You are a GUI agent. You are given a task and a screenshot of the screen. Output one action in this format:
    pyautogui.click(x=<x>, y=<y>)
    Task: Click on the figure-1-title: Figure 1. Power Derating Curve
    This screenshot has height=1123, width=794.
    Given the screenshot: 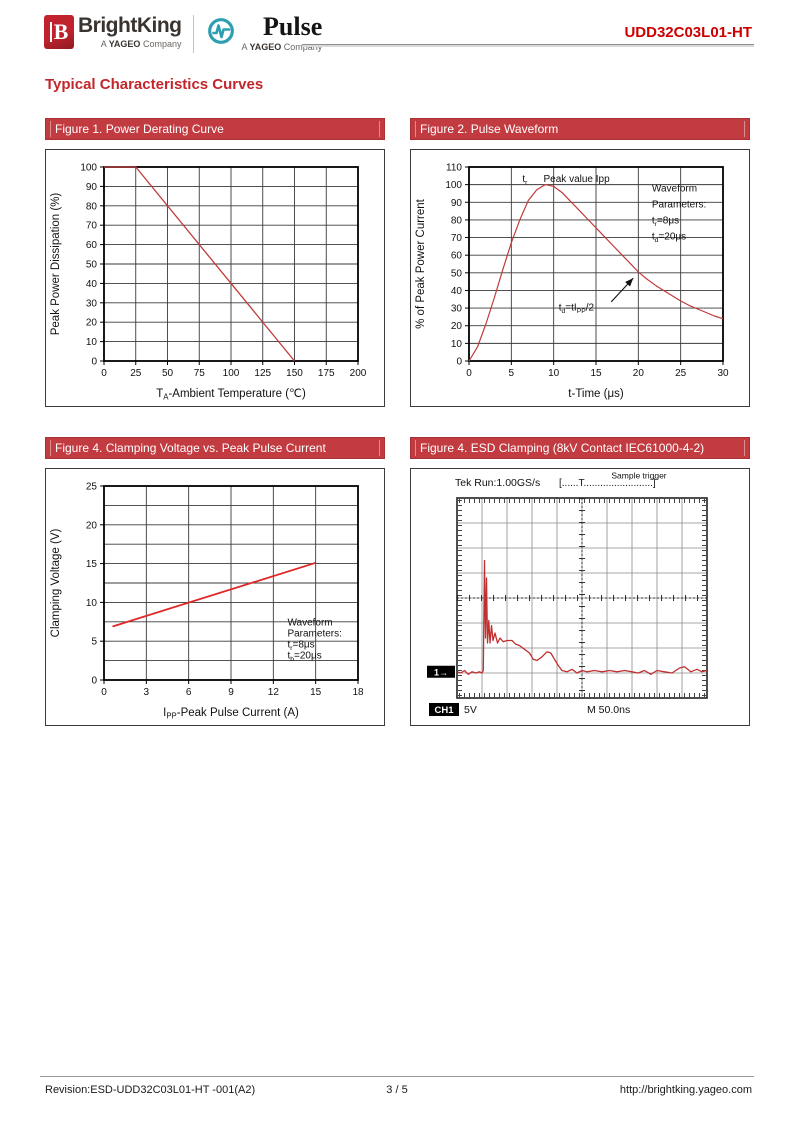 What is the action you would take?
    pyautogui.click(x=139, y=129)
    